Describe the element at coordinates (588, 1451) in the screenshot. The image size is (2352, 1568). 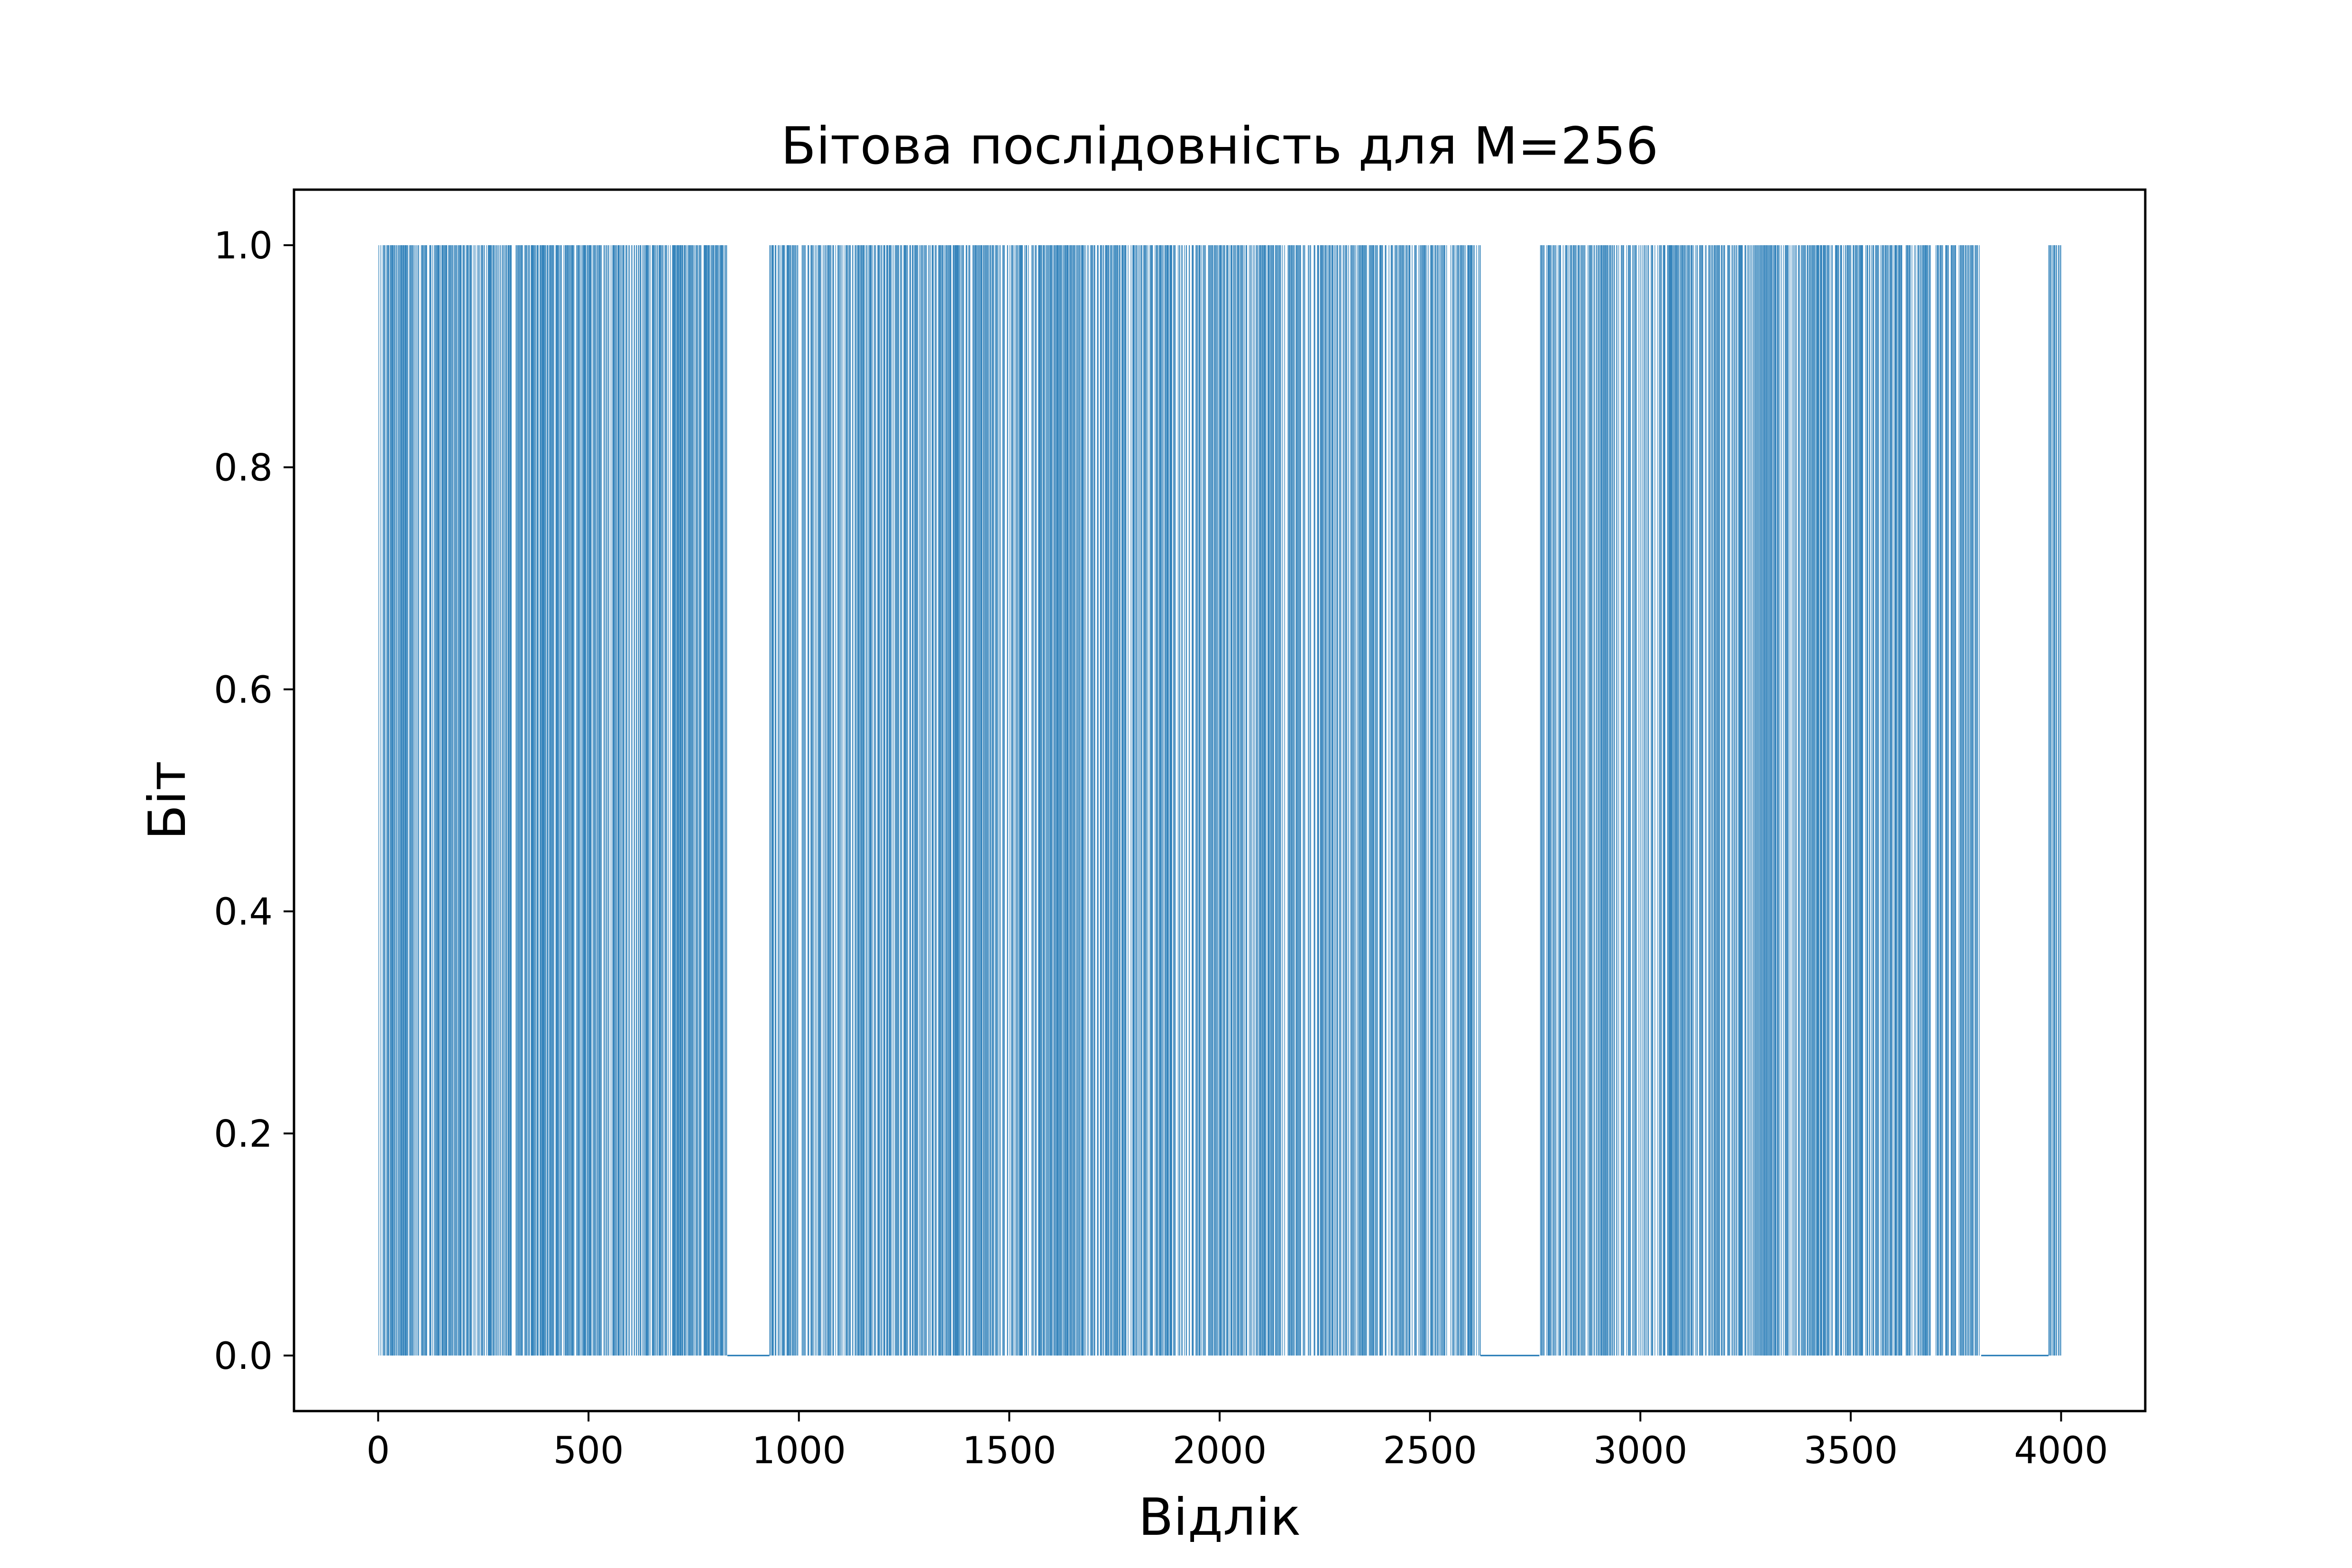
I see `x-tick-label: 500` at that location.